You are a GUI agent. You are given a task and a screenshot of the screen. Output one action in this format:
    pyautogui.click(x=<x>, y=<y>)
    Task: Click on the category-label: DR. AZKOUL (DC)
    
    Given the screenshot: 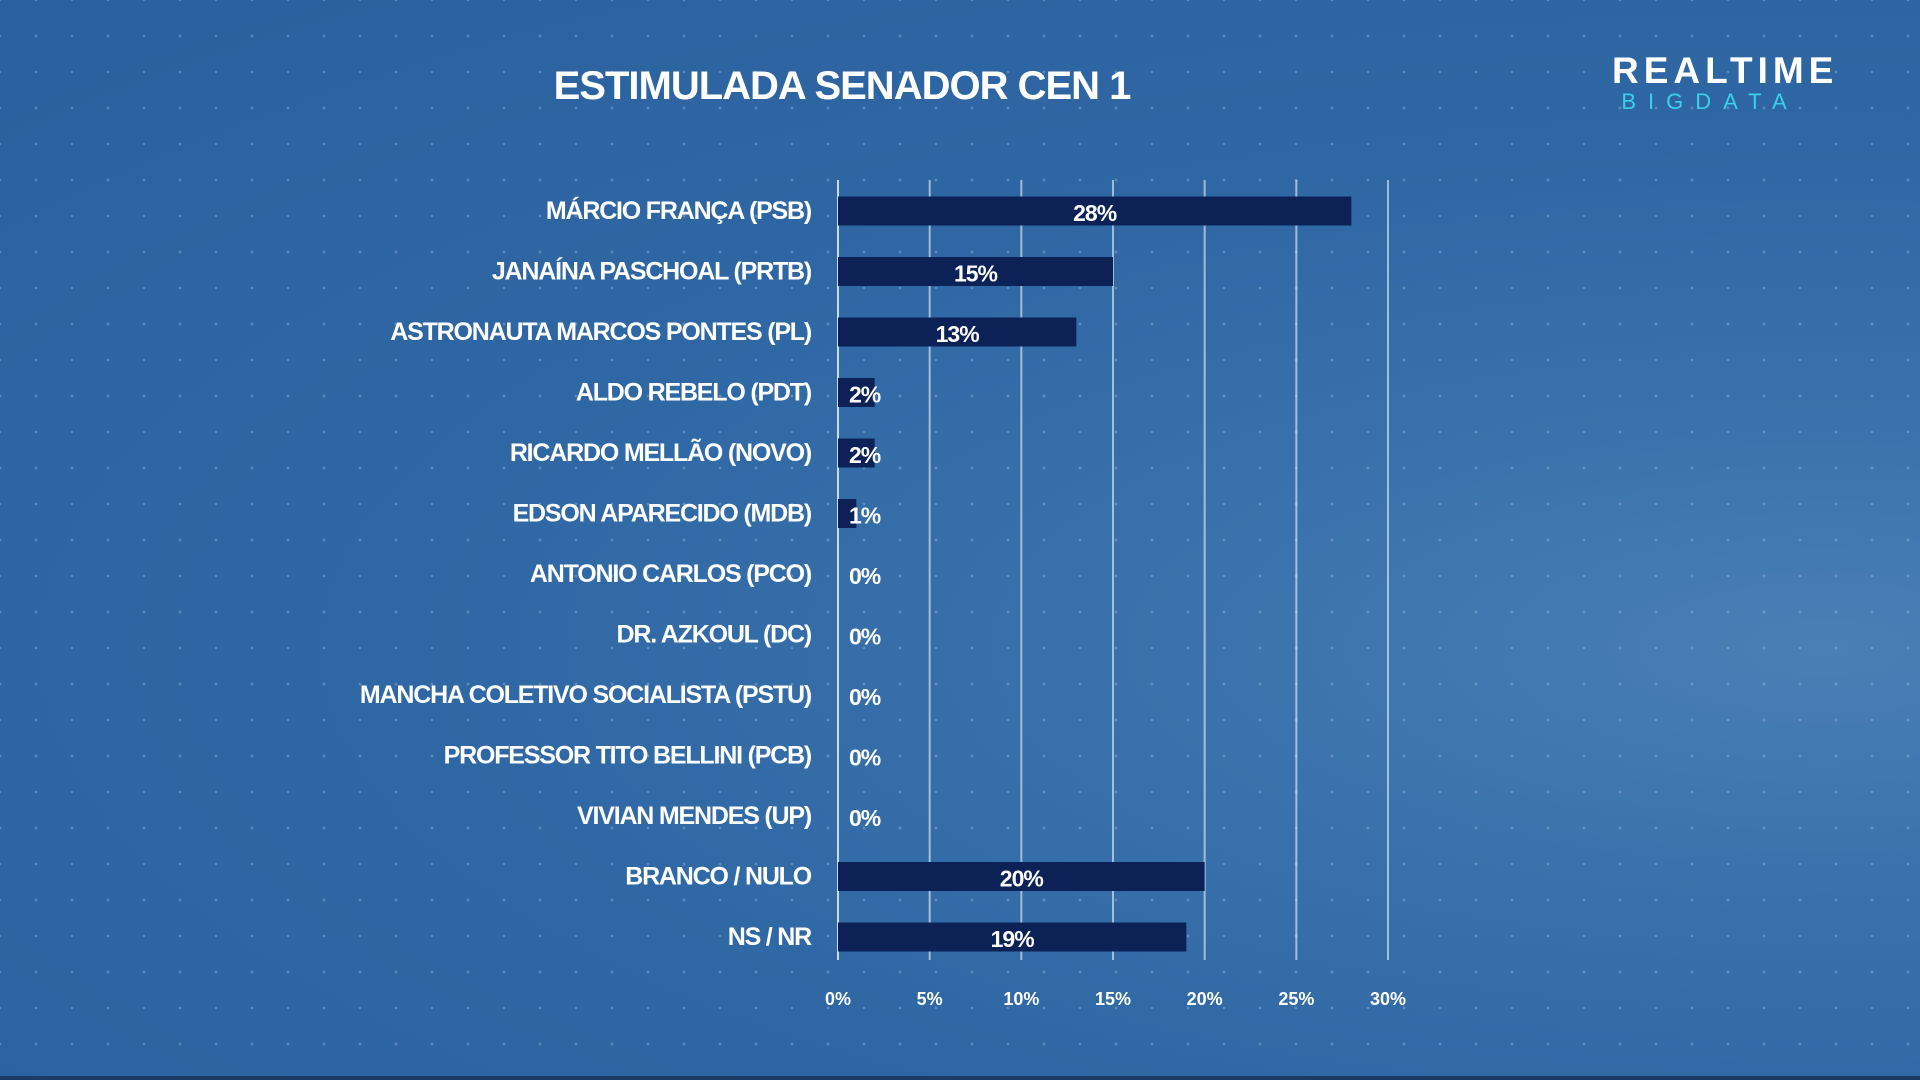 What is the action you would take?
    pyautogui.click(x=714, y=635)
    